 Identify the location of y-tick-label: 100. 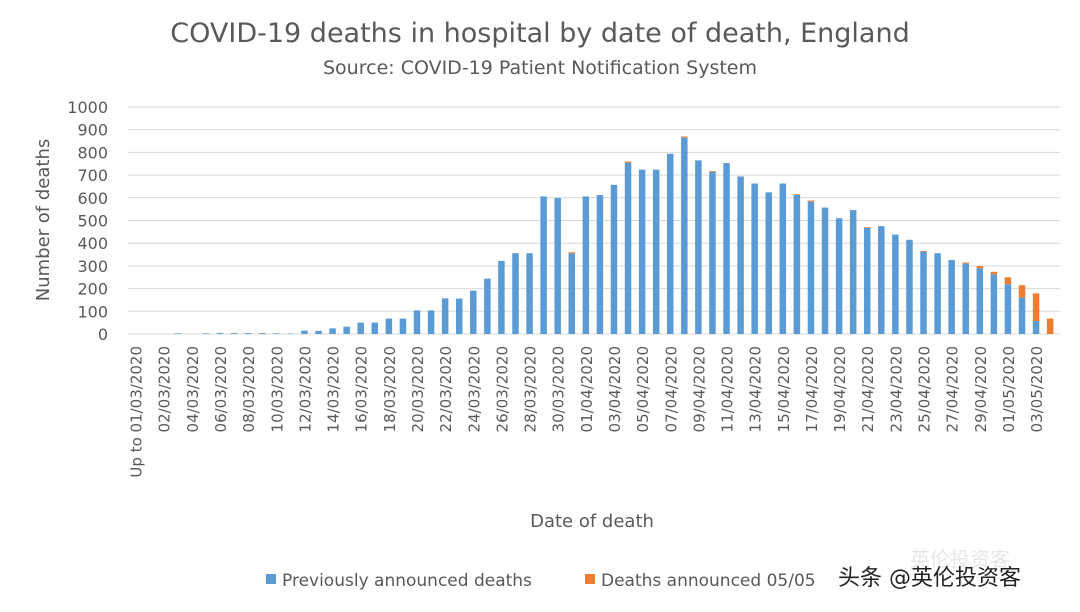
(92, 311).